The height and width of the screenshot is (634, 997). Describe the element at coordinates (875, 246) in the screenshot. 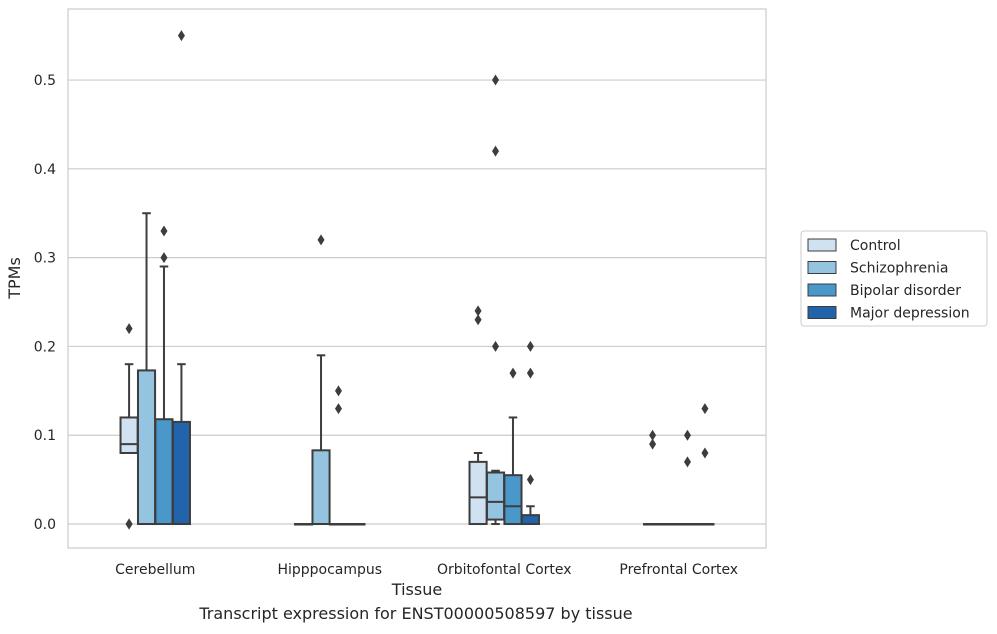

I see `legend-label: Control` at that location.